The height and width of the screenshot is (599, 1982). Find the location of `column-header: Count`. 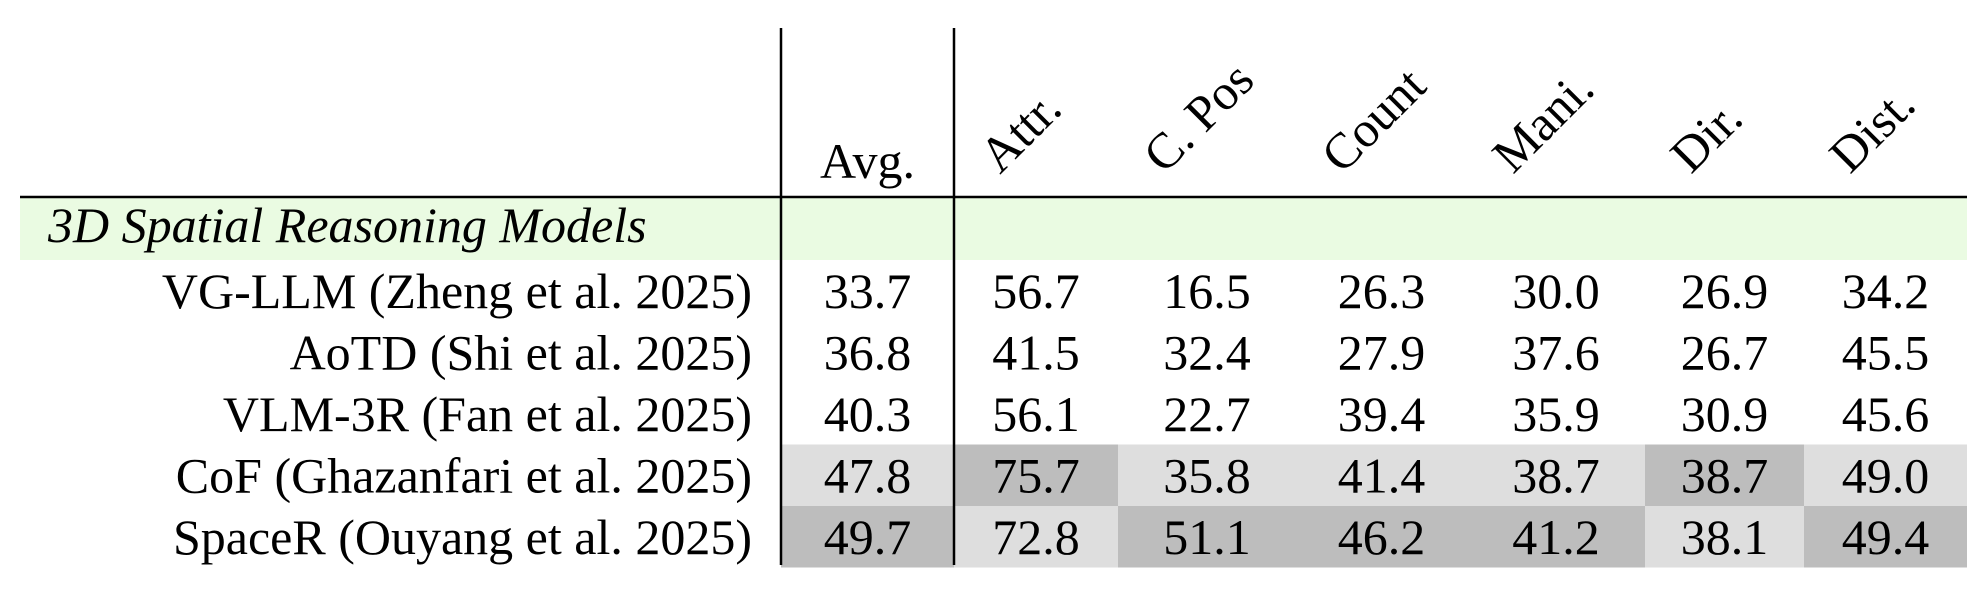

column-header: Count is located at coordinates (1373, 120).